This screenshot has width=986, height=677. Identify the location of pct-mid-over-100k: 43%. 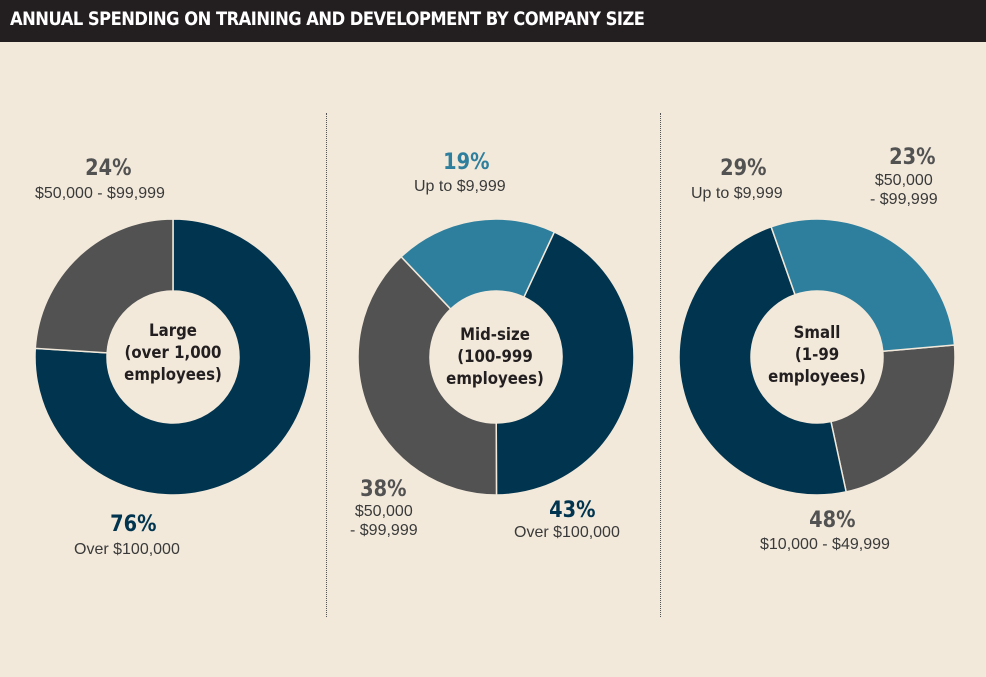
(572, 510).